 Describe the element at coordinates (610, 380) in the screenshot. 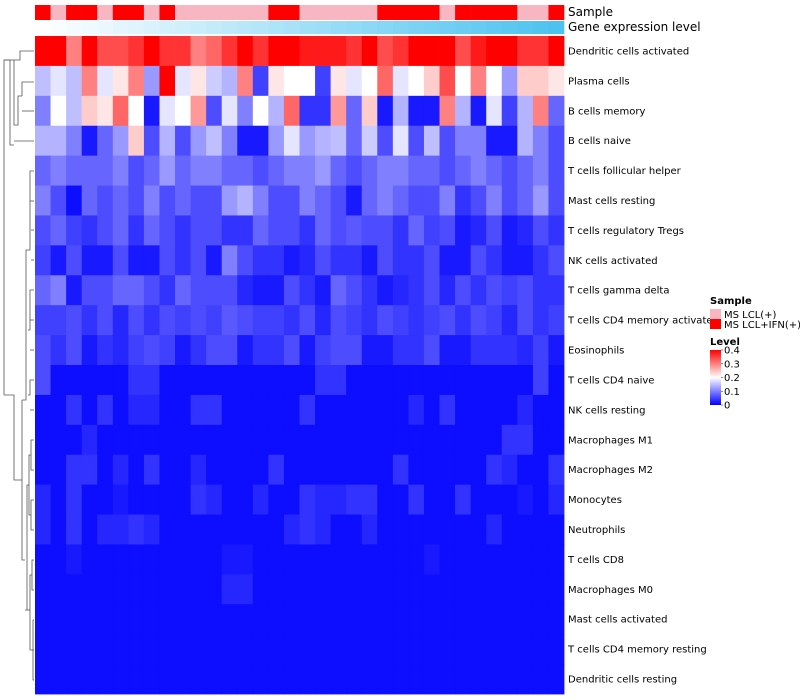

I see `row-label: T cells CD4 naive` at that location.